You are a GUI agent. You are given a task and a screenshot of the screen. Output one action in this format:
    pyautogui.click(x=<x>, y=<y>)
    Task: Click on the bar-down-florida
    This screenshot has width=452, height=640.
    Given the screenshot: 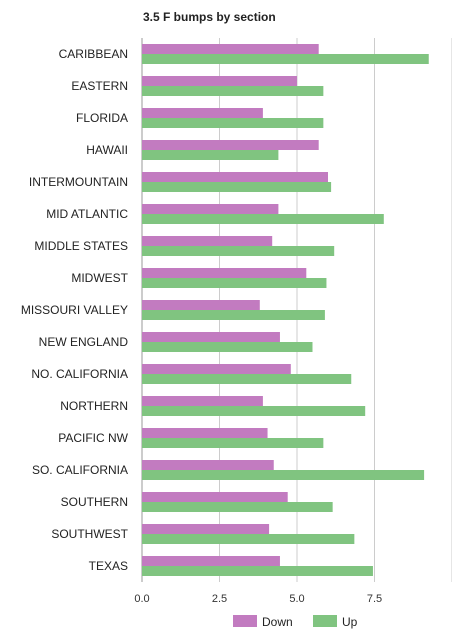 What is the action you would take?
    pyautogui.click(x=202, y=113)
    